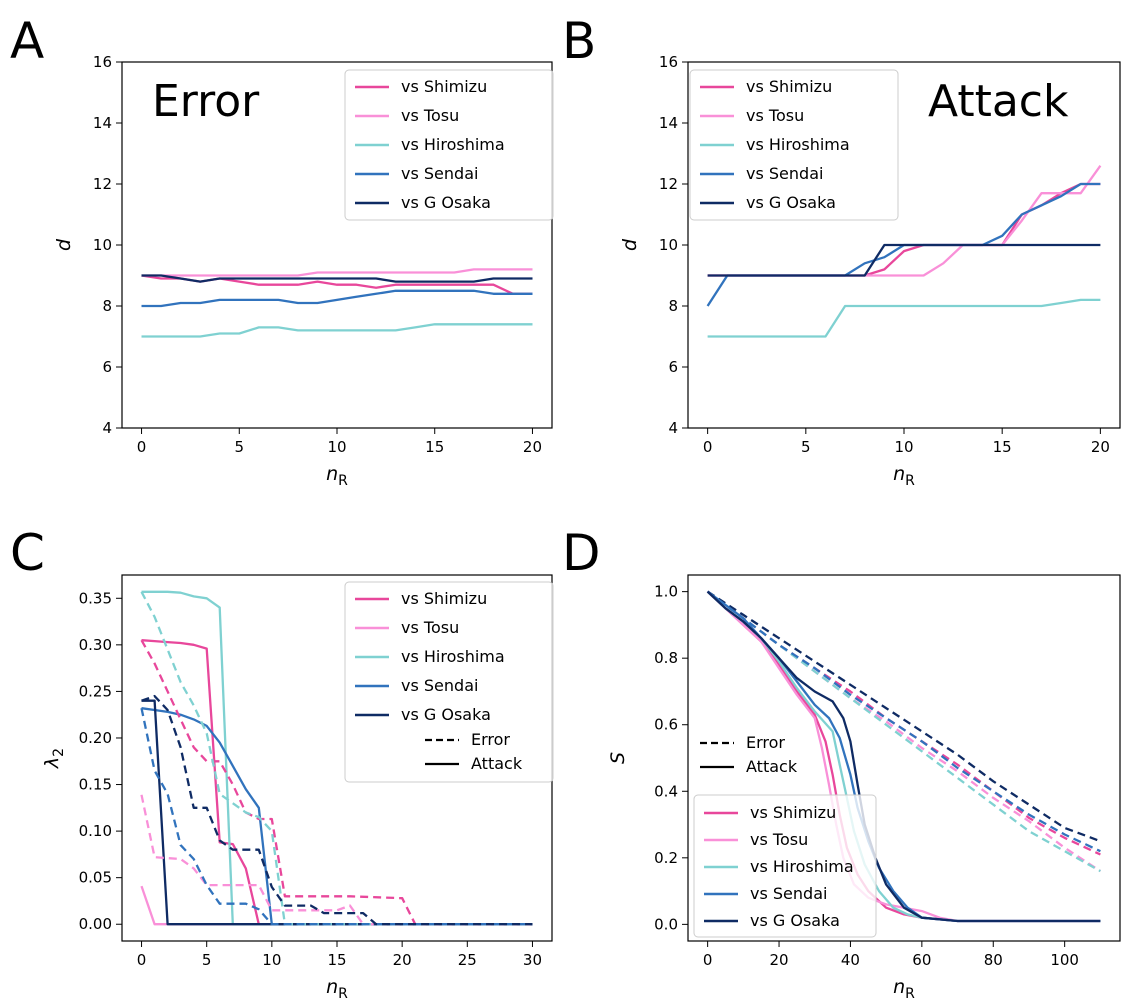 This screenshot has width=1123, height=1008. Describe the element at coordinates (802, 866) in the screenshot. I see `legend-label: vs Hiroshima` at that location.